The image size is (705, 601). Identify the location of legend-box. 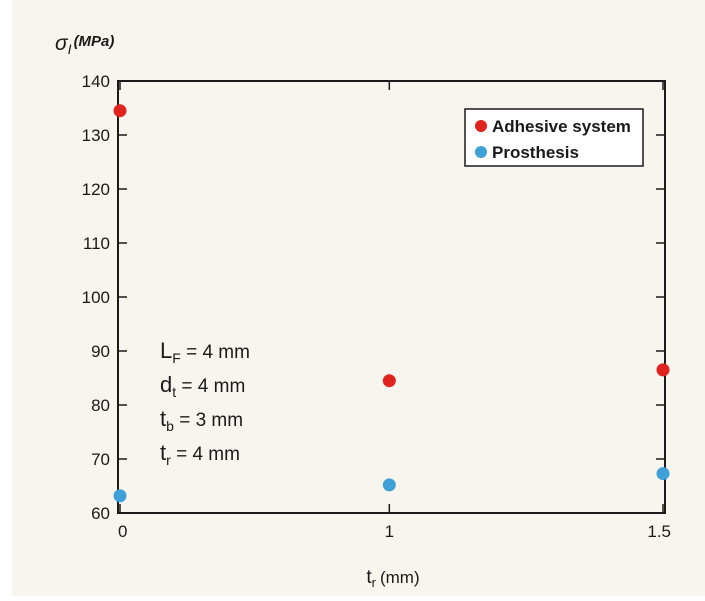
(554, 137).